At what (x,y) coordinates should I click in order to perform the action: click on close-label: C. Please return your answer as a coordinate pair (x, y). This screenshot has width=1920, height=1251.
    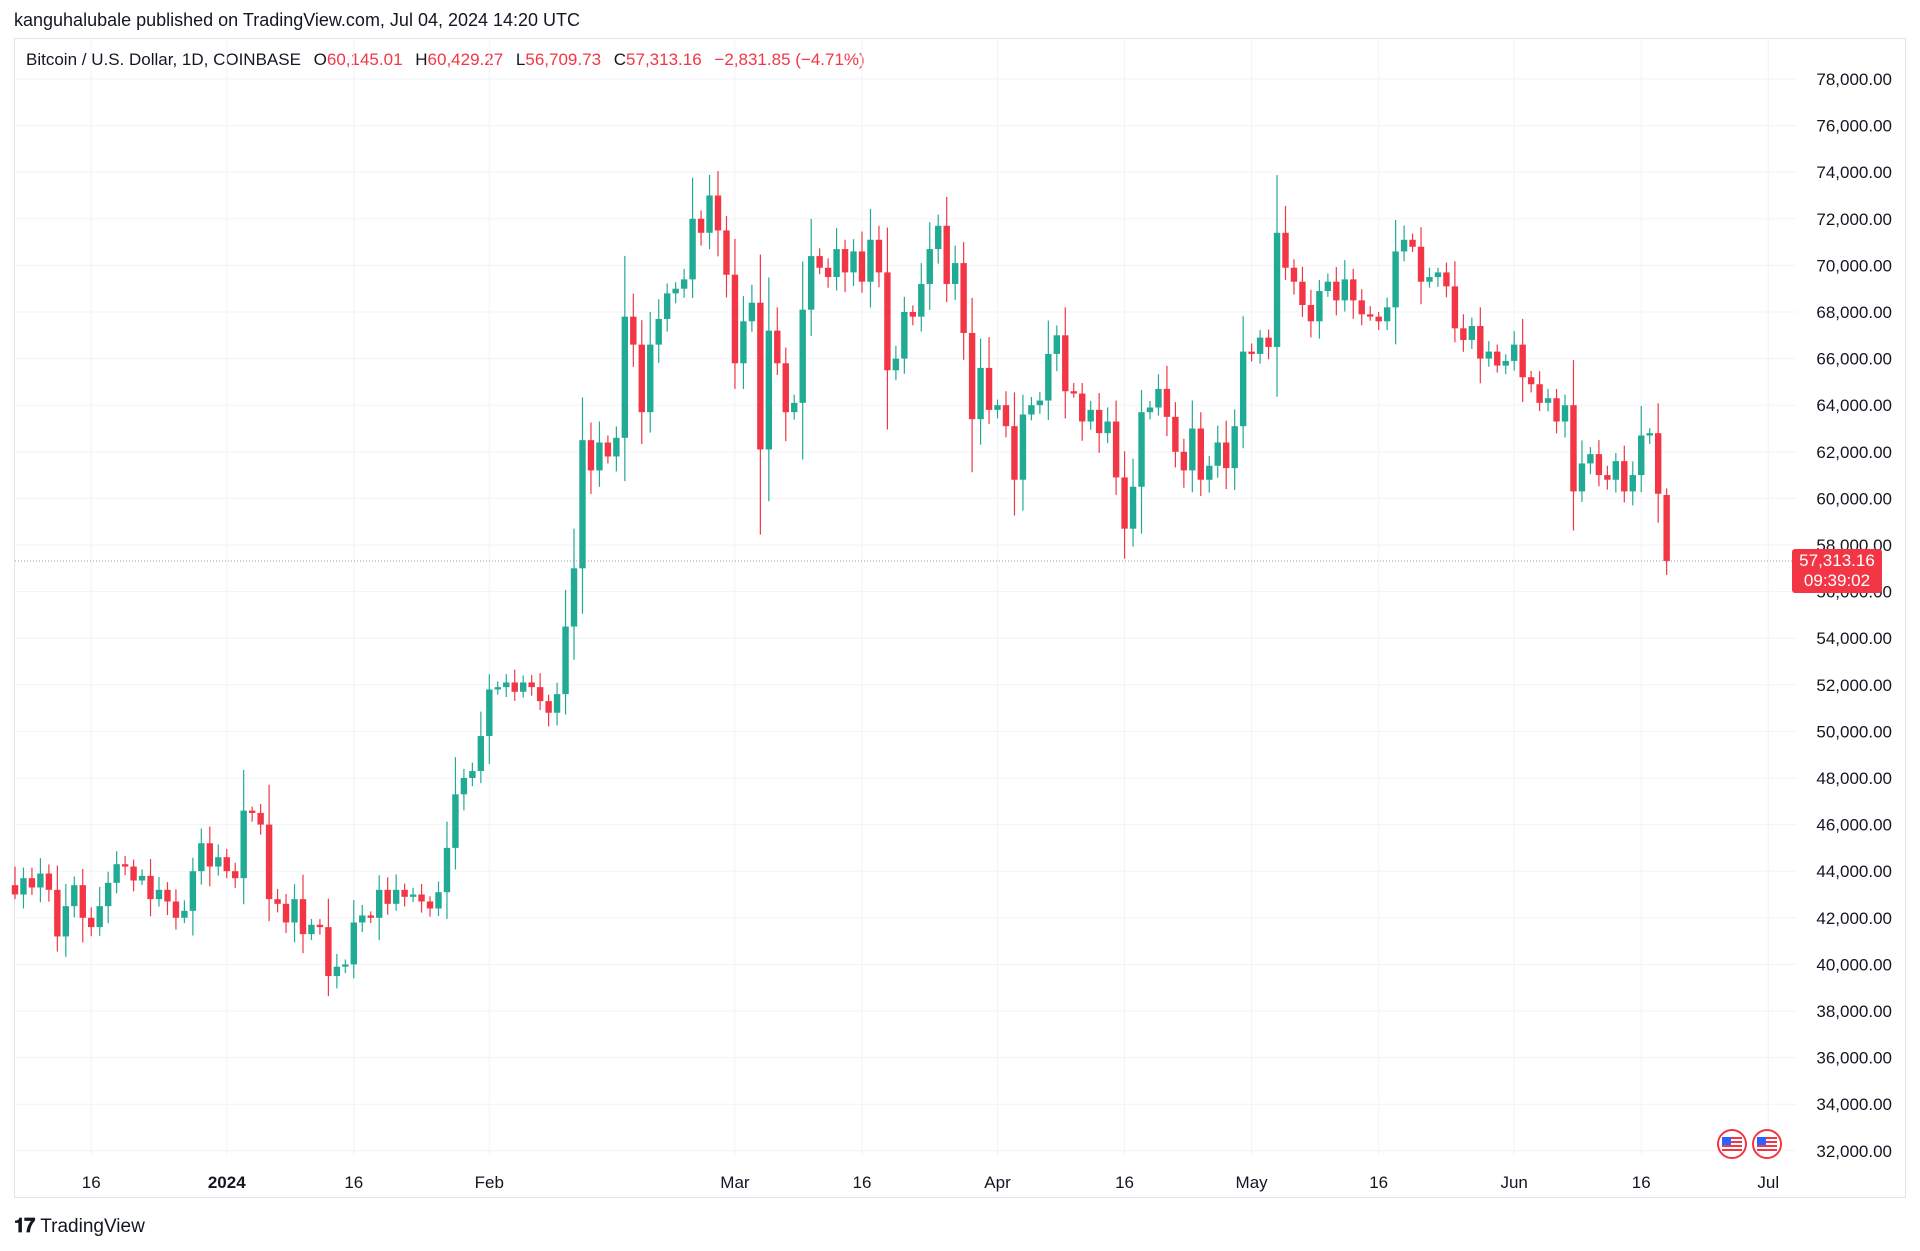
    Looking at the image, I should click on (620, 59).